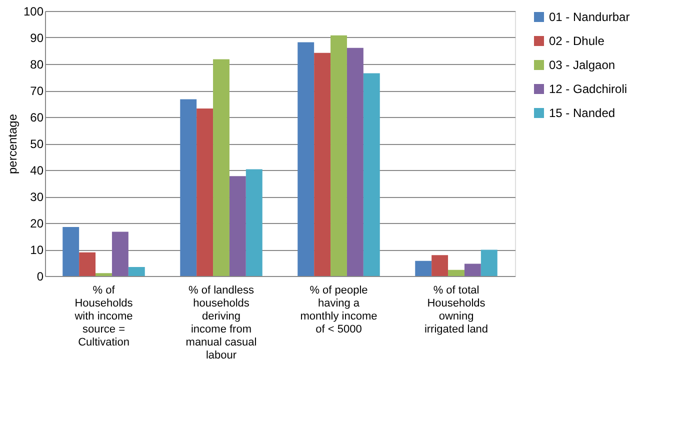 This screenshot has height=421, width=678. Describe the element at coordinates (104, 316) in the screenshot. I see `x-tick-label: % of Households with income source = Cultivation` at that location.